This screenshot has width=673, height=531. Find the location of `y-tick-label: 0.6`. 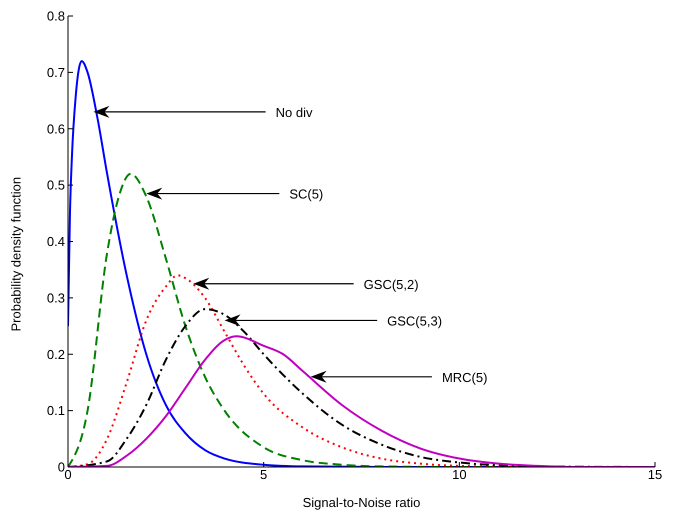

y-tick-label: 0.6 is located at coordinates (55, 128).